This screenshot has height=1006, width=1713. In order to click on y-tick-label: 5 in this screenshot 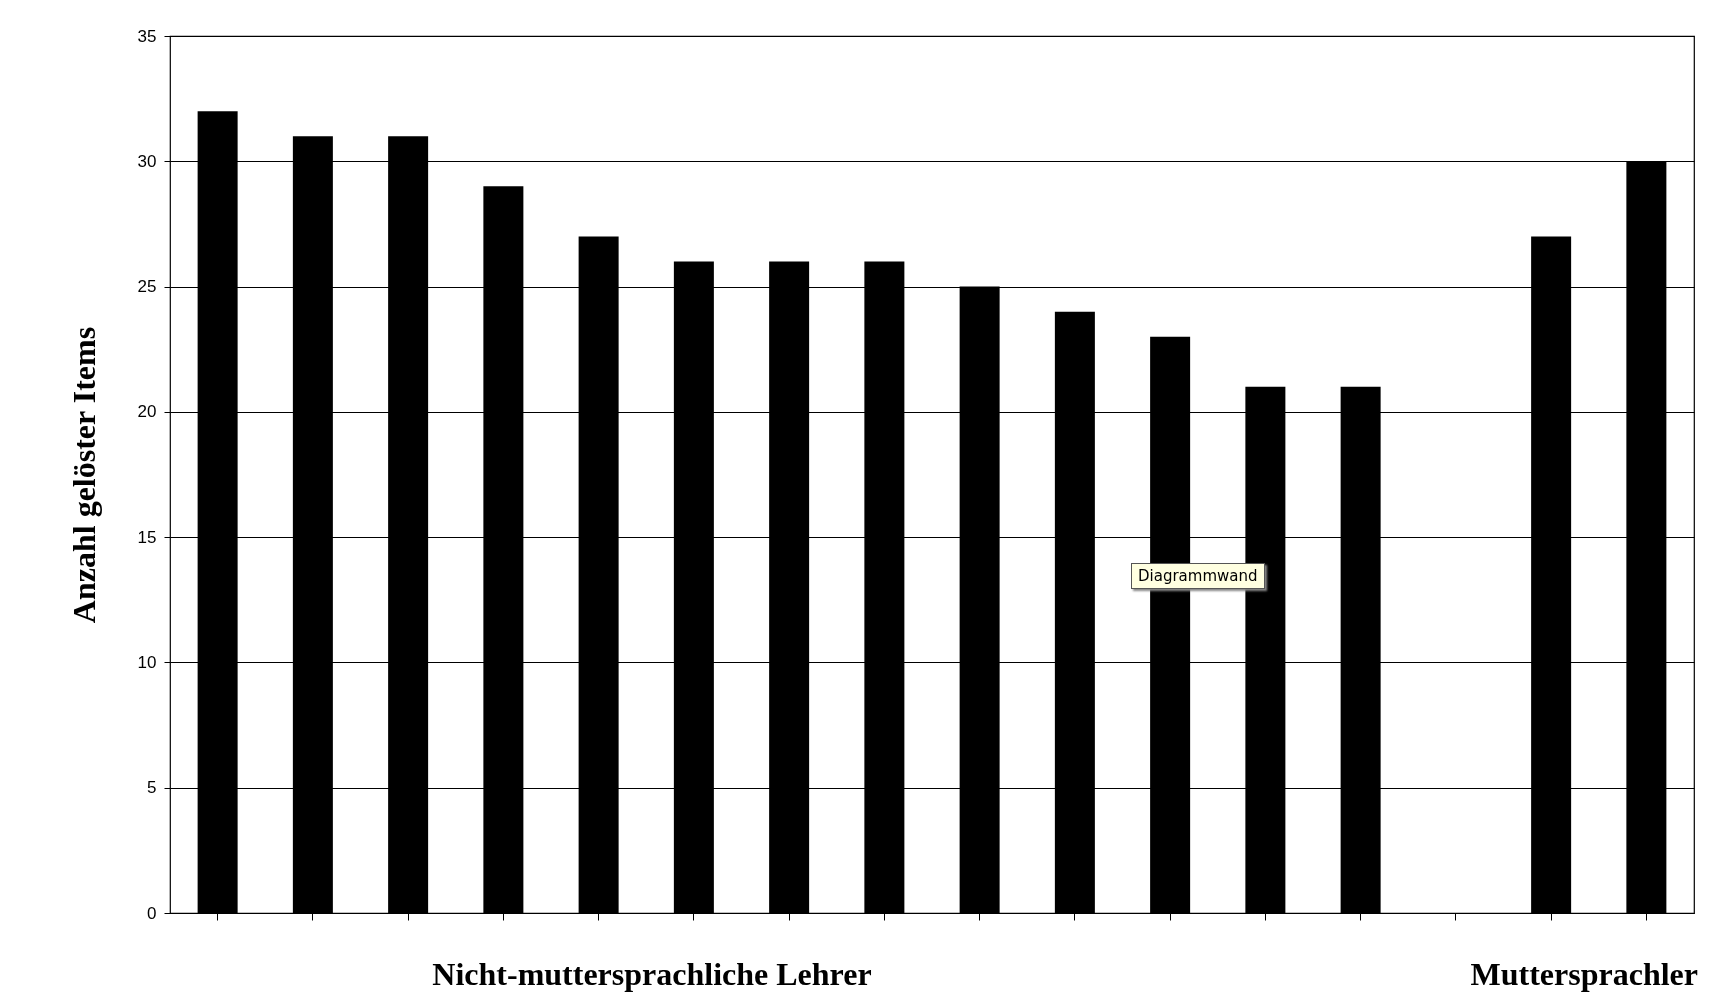, I will do `click(152, 788)`.